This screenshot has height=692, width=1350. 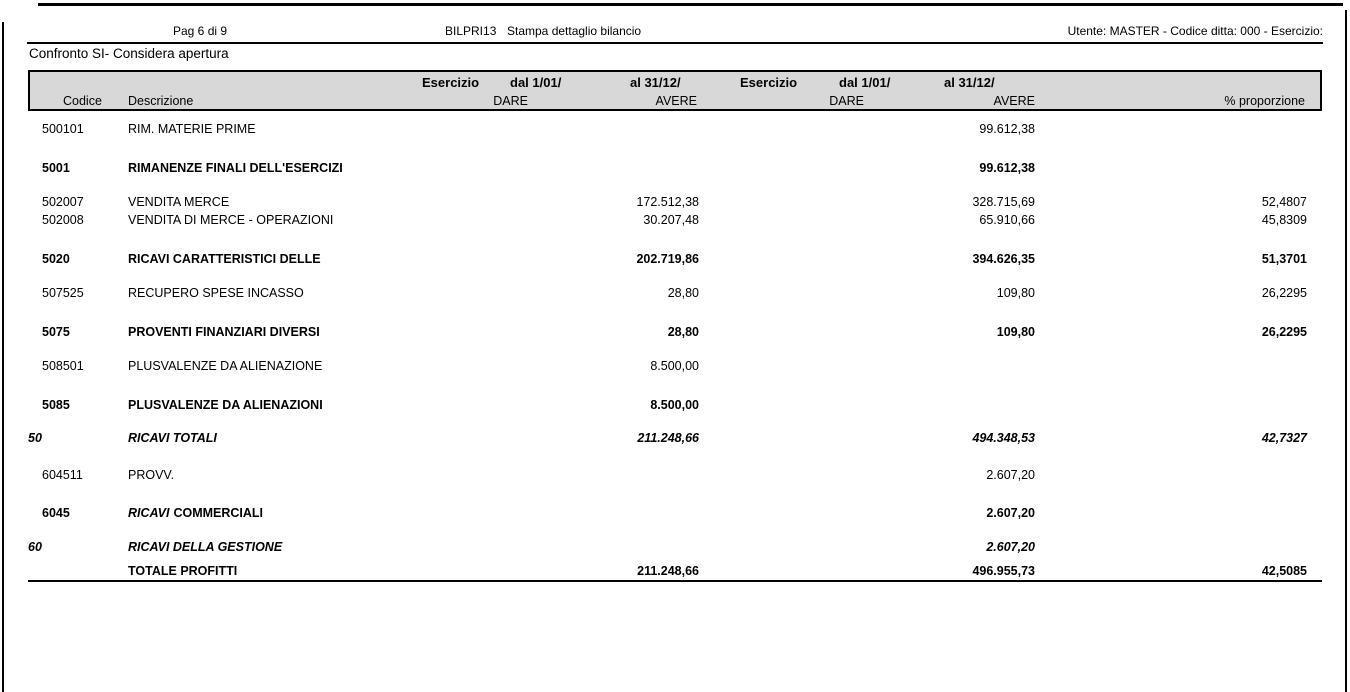 I want to click on total-value-percent: 42,5085, so click(x=1284, y=571).